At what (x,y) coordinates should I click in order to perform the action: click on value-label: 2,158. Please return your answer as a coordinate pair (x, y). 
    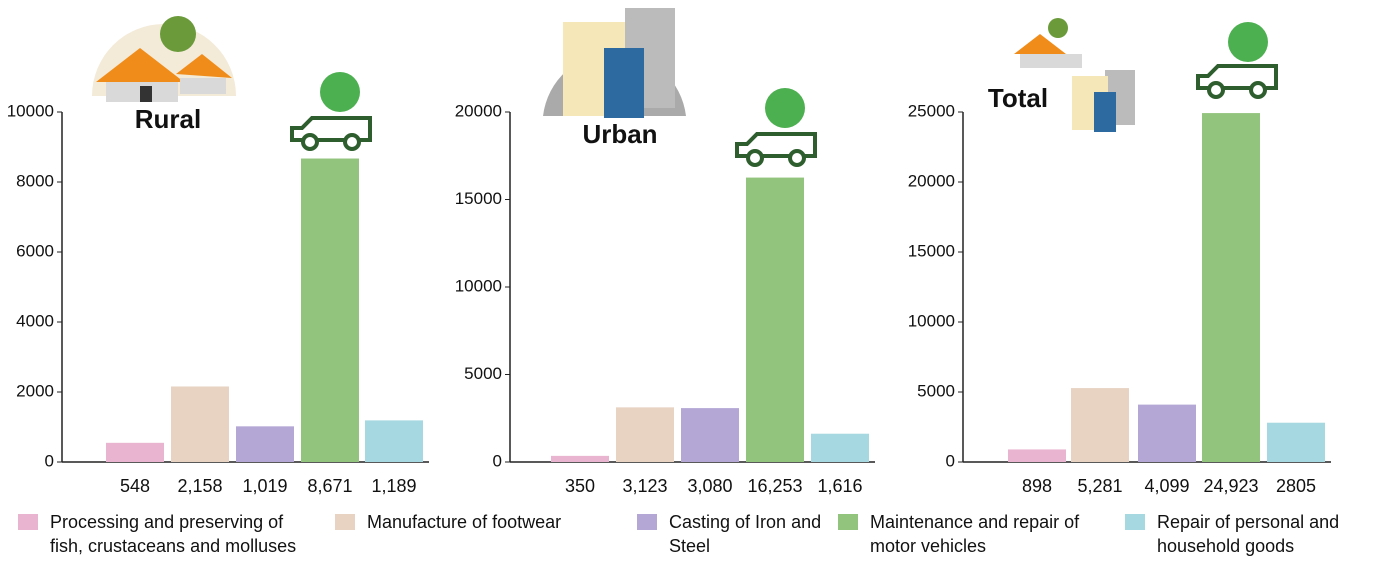
    Looking at the image, I should click on (199, 486).